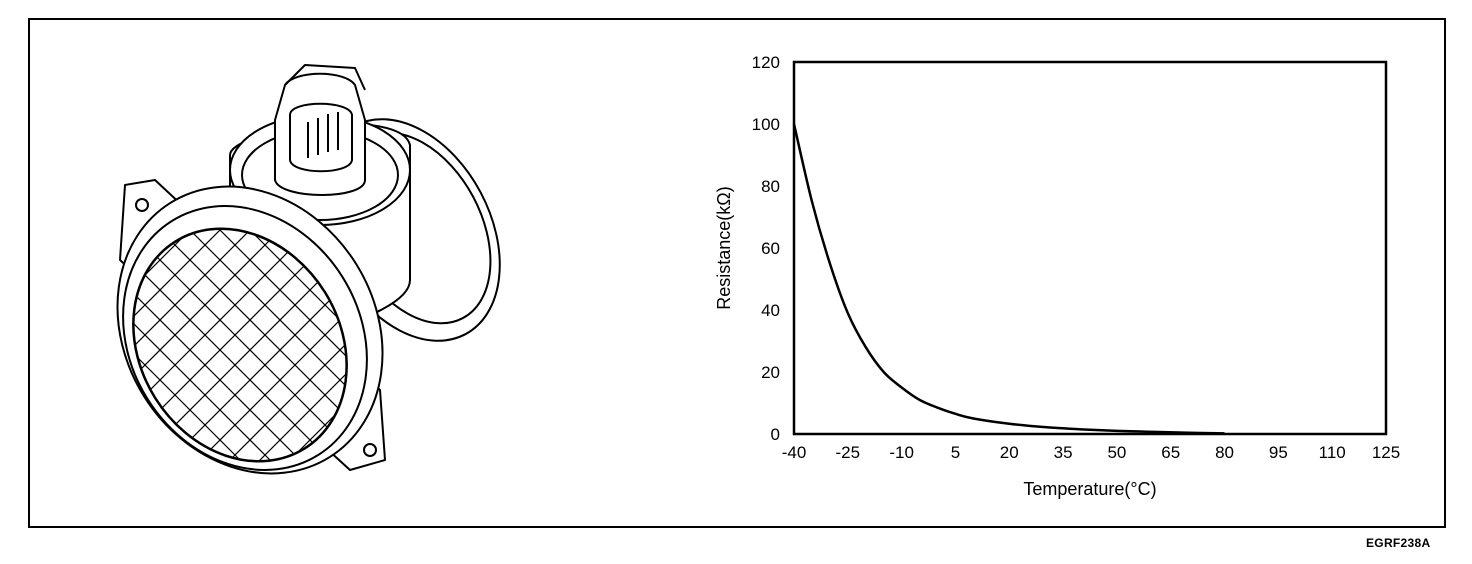  Describe the element at coordinates (1170, 452) in the screenshot. I see `x-tick-label: 65` at that location.